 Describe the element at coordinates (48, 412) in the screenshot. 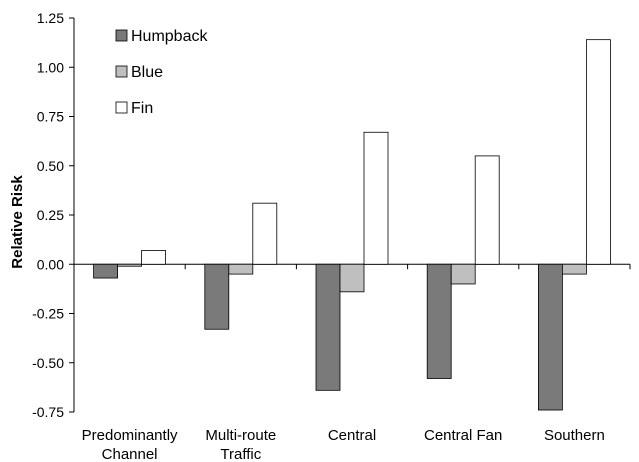

I see `y-tick-label: -0.75` at that location.